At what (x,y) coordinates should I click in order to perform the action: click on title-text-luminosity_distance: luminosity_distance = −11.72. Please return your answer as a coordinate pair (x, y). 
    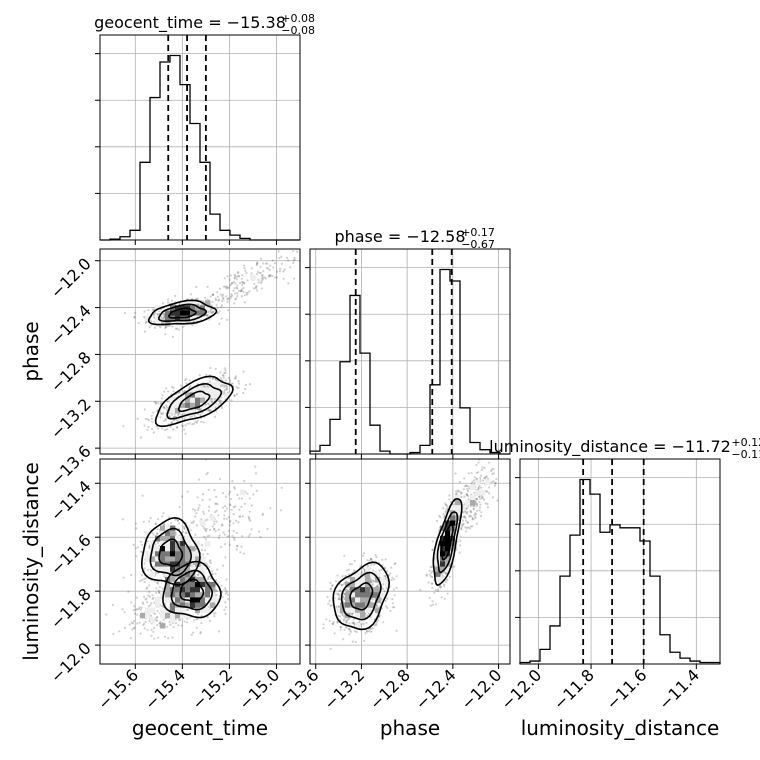
    Looking at the image, I should click on (610, 447).